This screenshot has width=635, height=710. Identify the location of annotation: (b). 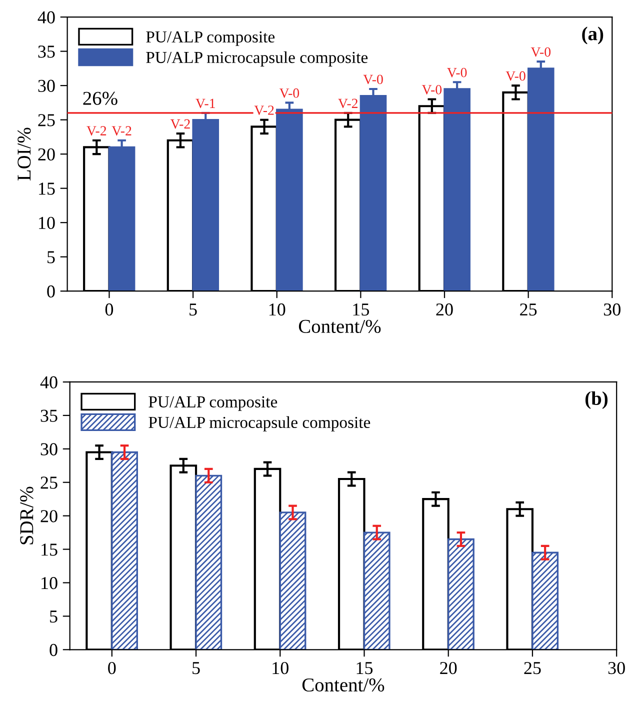
(596, 400).